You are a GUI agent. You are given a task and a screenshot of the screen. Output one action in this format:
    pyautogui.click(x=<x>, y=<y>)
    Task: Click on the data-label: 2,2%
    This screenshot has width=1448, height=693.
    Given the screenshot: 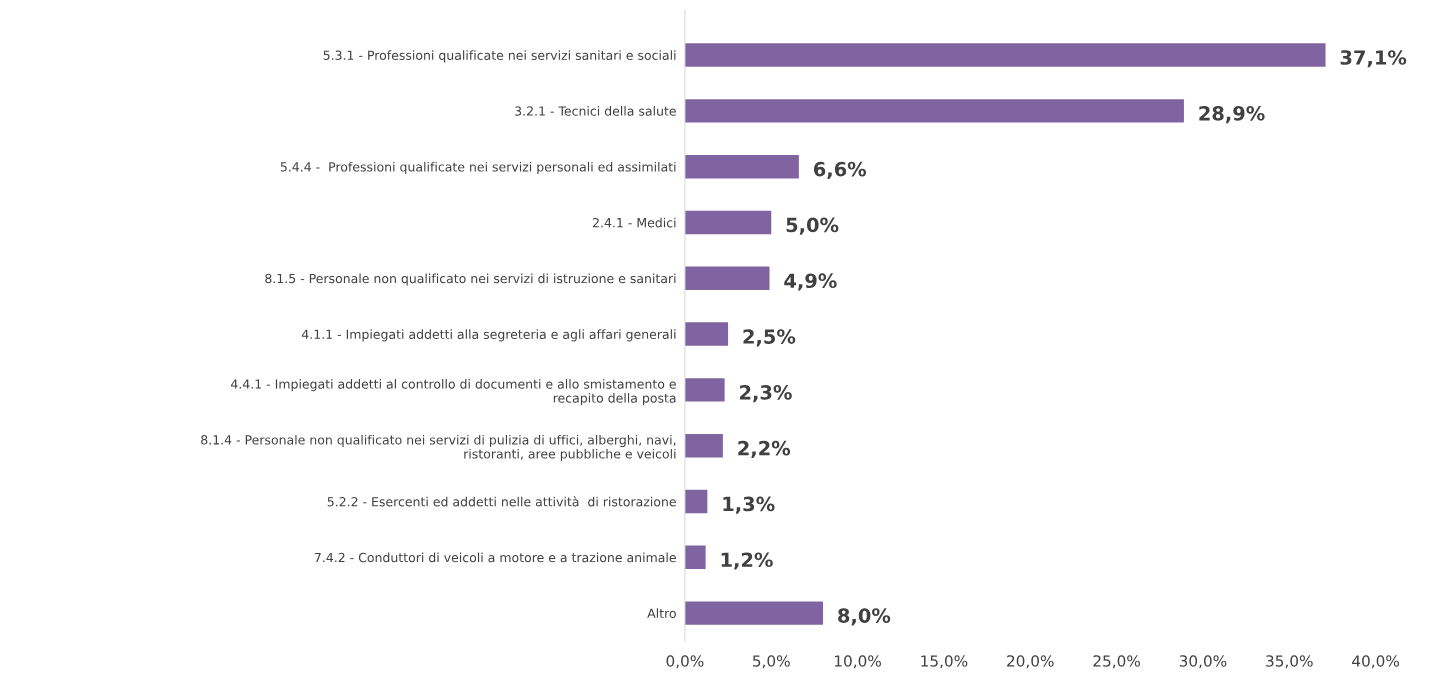 What is the action you would take?
    pyautogui.click(x=764, y=449)
    